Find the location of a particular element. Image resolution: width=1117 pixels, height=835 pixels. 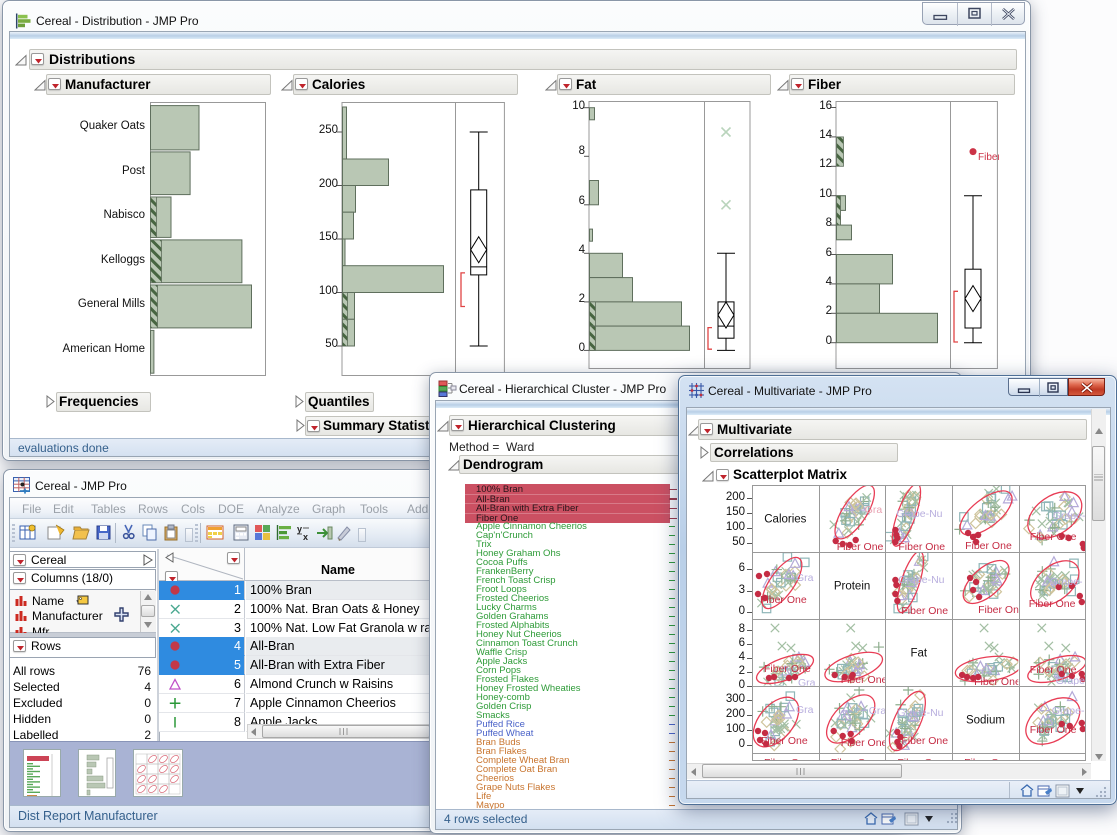

svg-text: y is located at coordinates (299, 529).